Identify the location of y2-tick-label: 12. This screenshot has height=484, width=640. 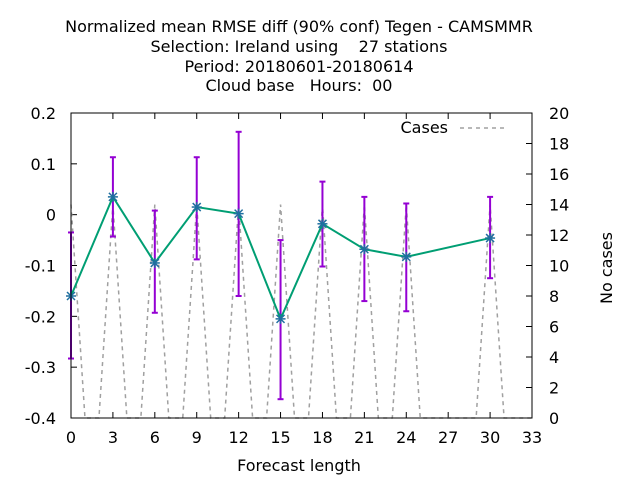
(559, 235).